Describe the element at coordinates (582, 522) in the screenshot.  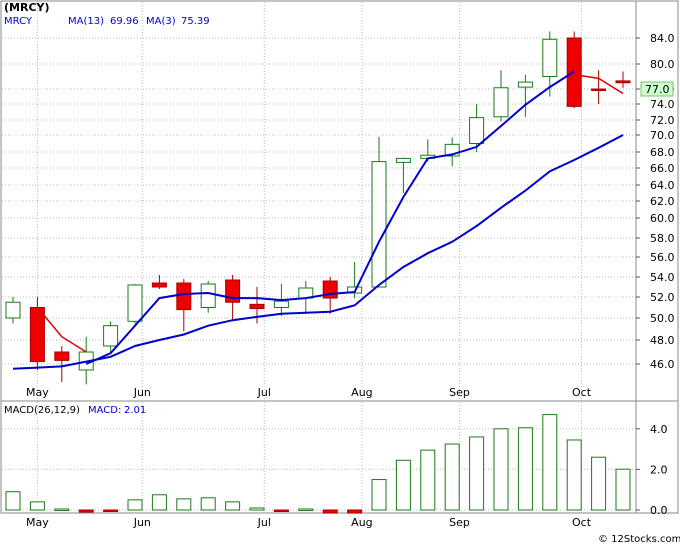
I see `x-label-macd: Oct` at that location.